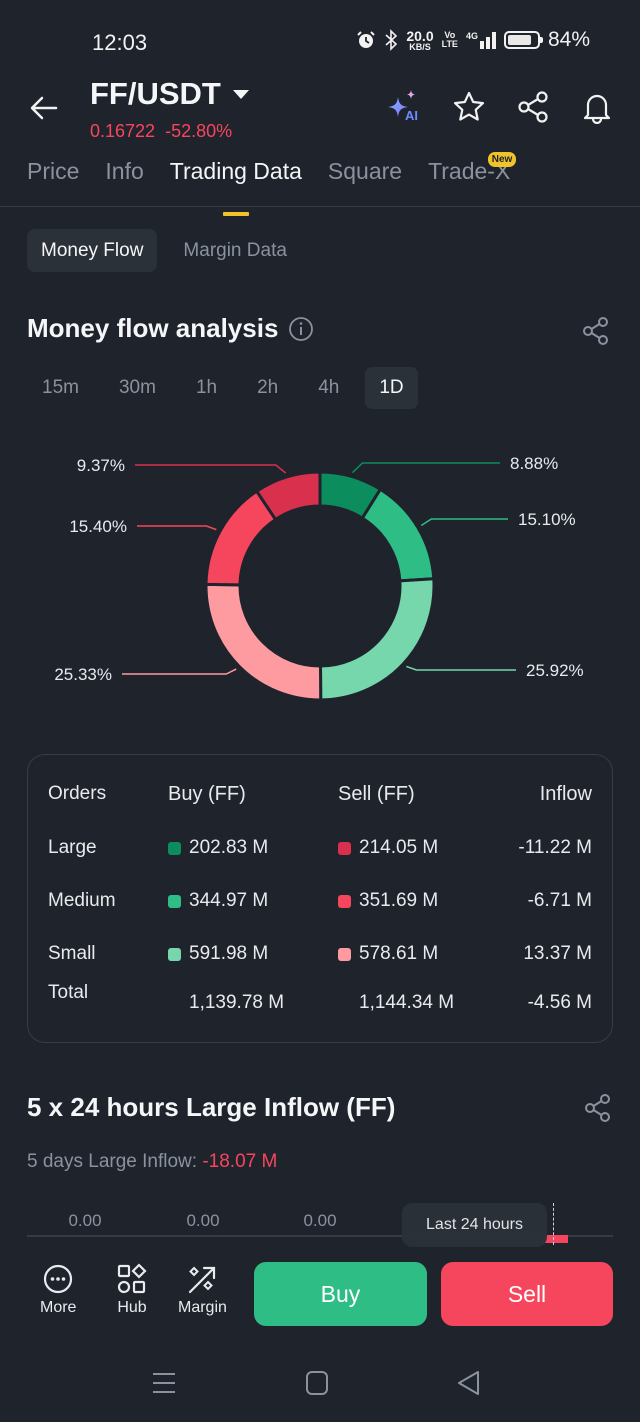  Describe the element at coordinates (229, 900) in the screenshot. I see `buy-value: 344.97 M` at that location.